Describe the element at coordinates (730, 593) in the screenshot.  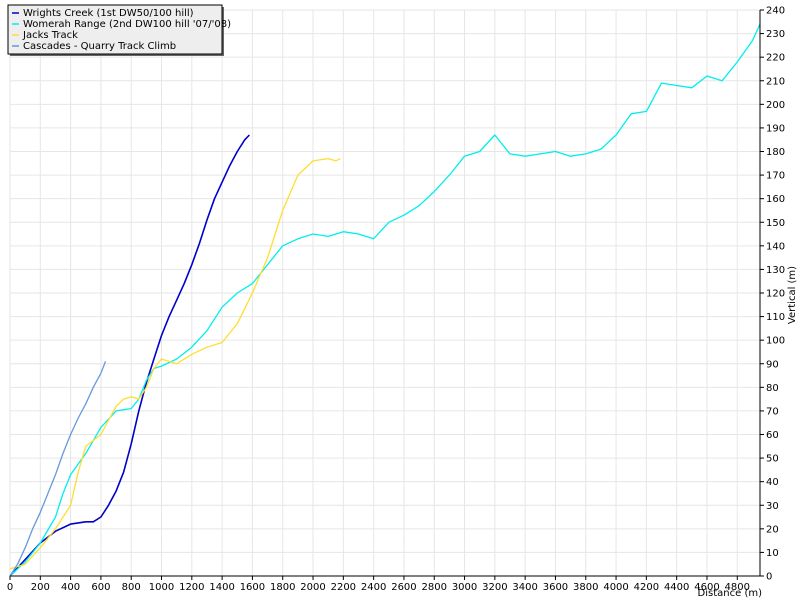
I see `x-axis-title: Distance (m)` at that location.